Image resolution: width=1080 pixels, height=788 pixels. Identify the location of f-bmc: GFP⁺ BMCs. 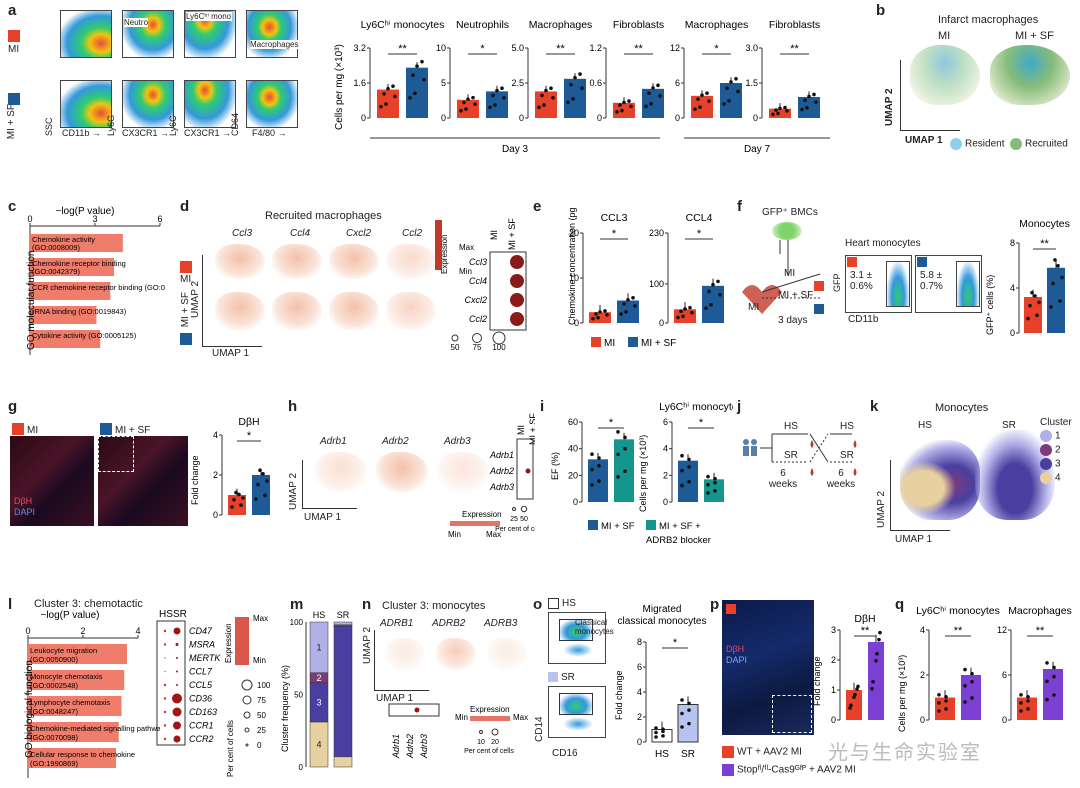
(790, 212).